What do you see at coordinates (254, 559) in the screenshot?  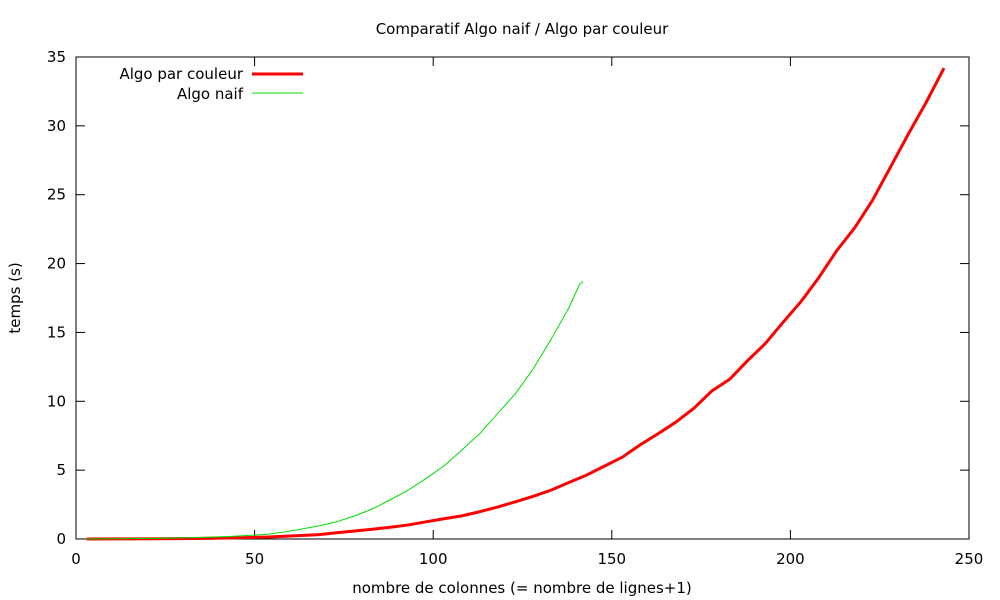 I see `x-tick-label: 50` at bounding box center [254, 559].